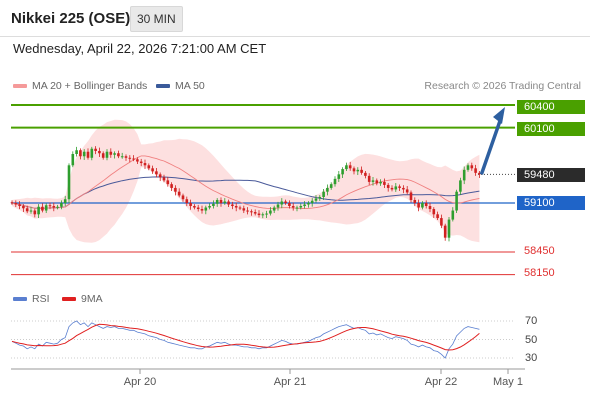  Describe the element at coordinates (41, 299) in the screenshot. I see `legend-rsi-label: RSI` at that location.